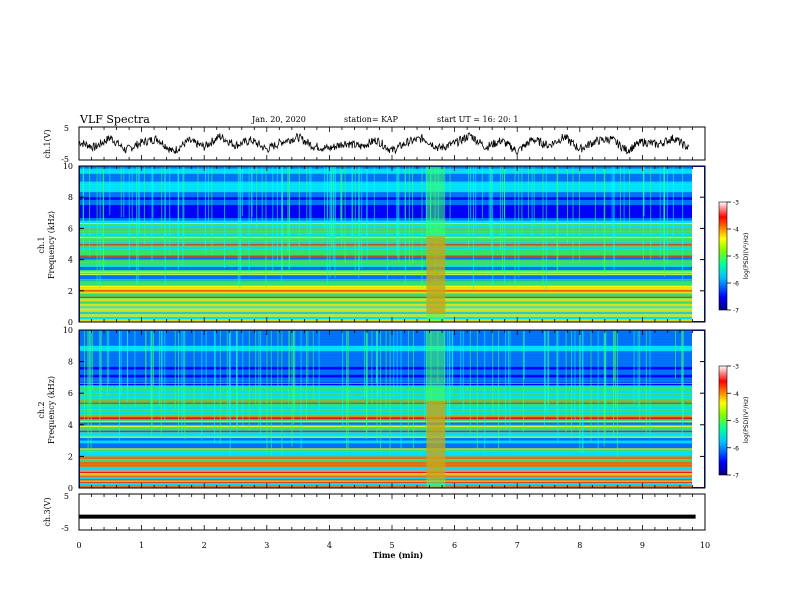  What do you see at coordinates (454, 545) in the screenshot?
I see `xtick-label: 6` at bounding box center [454, 545].